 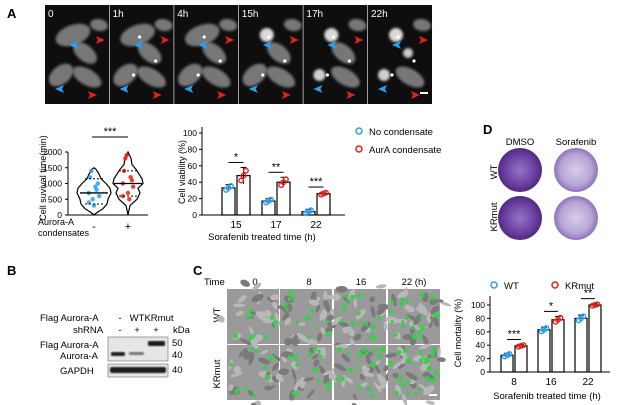 I want to click on legend-krmut: KRmut, so click(x=579, y=286).